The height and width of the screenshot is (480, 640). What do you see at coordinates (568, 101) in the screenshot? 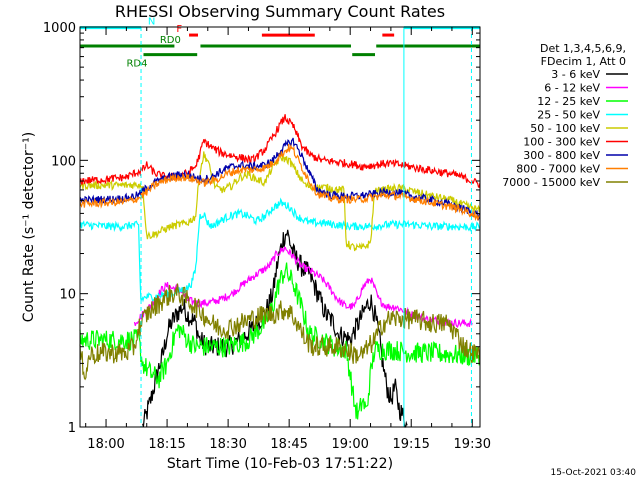
I see `legend-label-3: 12 - 25 keV` at bounding box center [568, 101].